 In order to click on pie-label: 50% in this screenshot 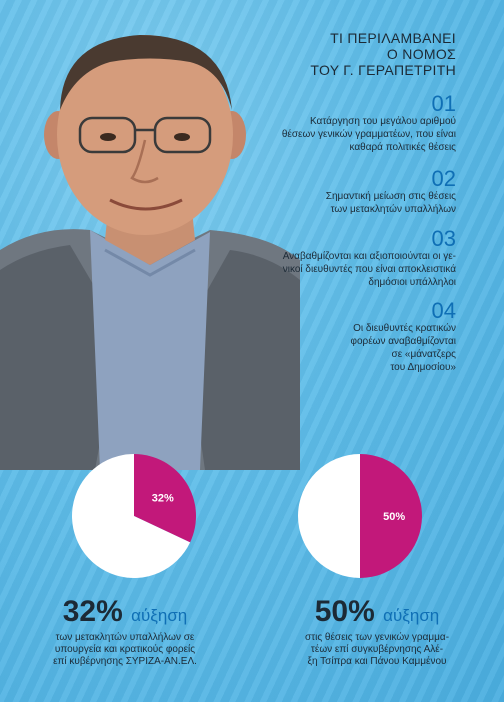, I will do `click(394, 517)`.